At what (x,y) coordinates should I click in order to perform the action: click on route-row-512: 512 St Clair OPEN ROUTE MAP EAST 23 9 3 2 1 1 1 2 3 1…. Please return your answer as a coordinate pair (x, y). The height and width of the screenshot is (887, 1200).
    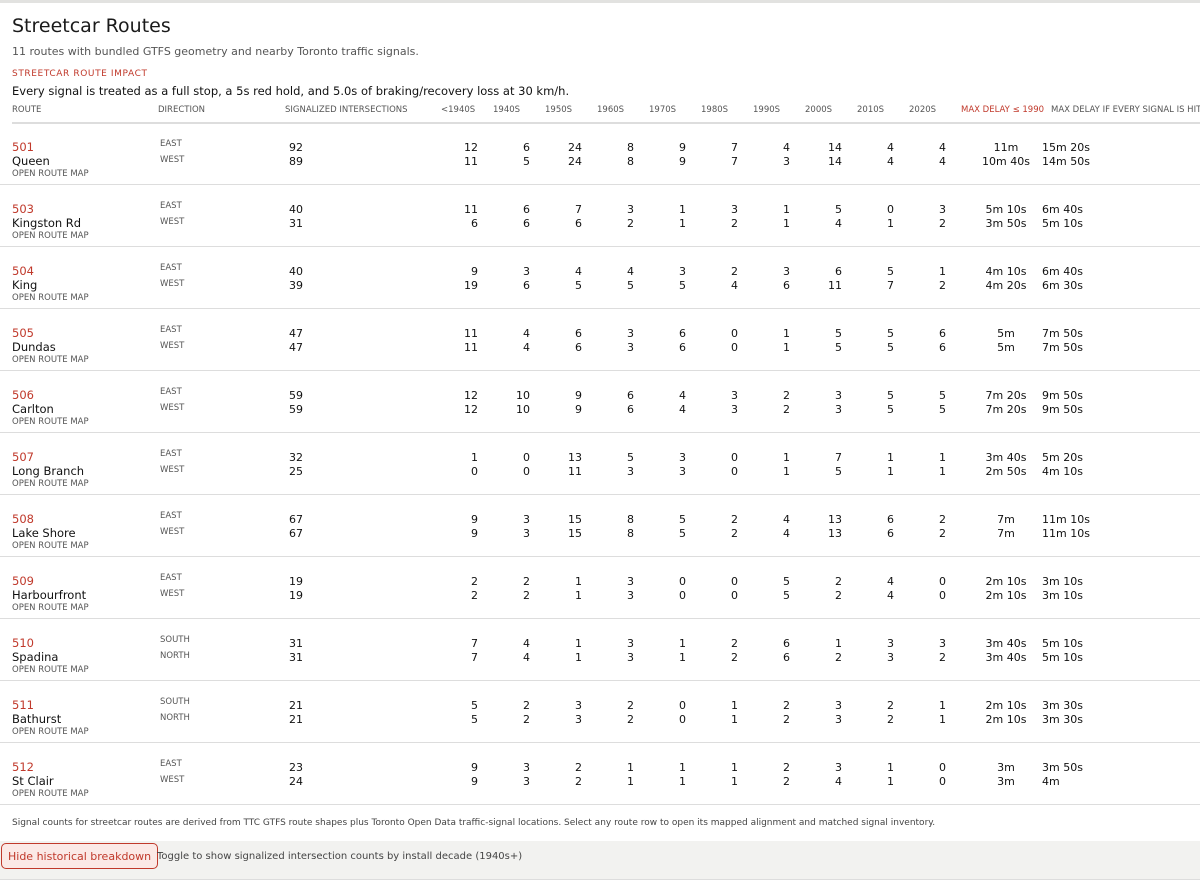
    Looking at the image, I should click on (600, 774).